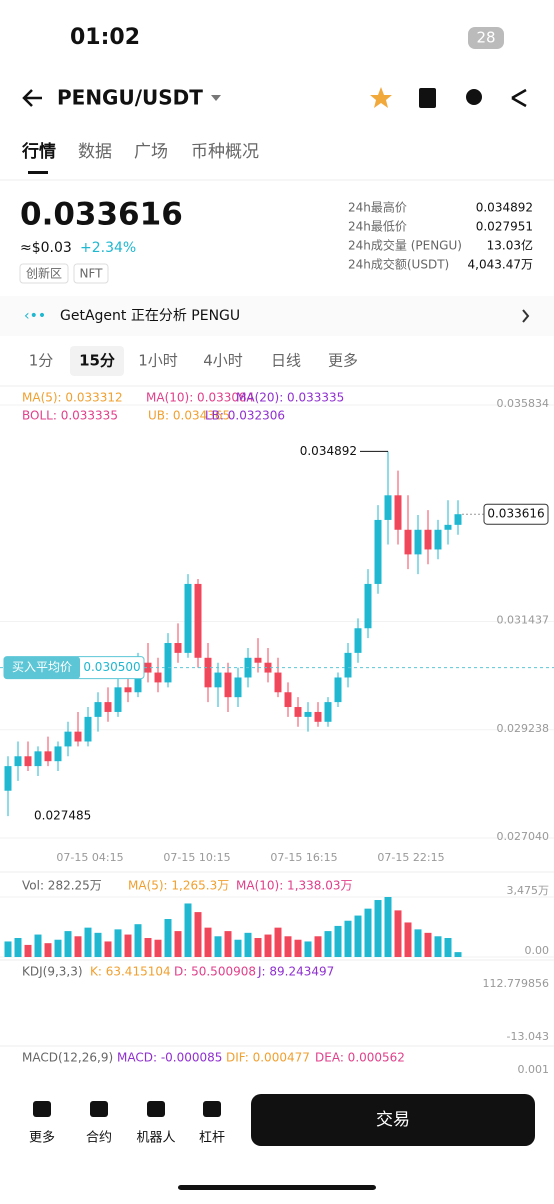 The width and height of the screenshot is (554, 1204). What do you see at coordinates (130, 972) in the screenshot?
I see `kdj-legend: K: 63.415104` at bounding box center [130, 972].